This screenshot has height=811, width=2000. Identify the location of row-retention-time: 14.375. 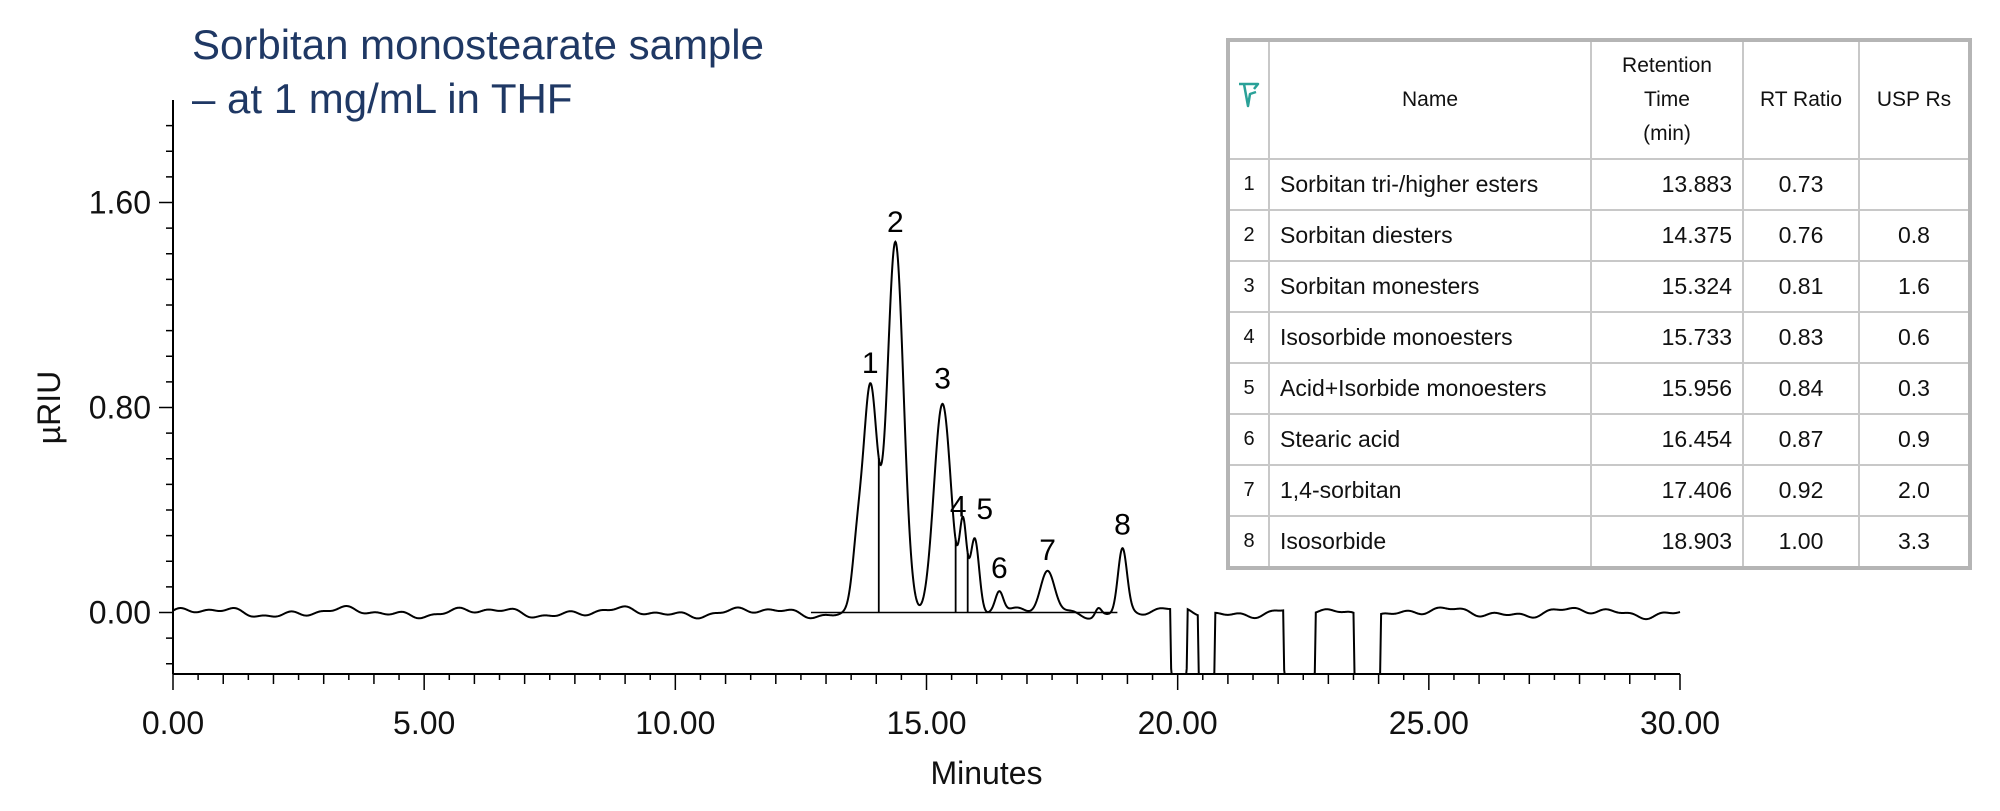
(1667, 235).